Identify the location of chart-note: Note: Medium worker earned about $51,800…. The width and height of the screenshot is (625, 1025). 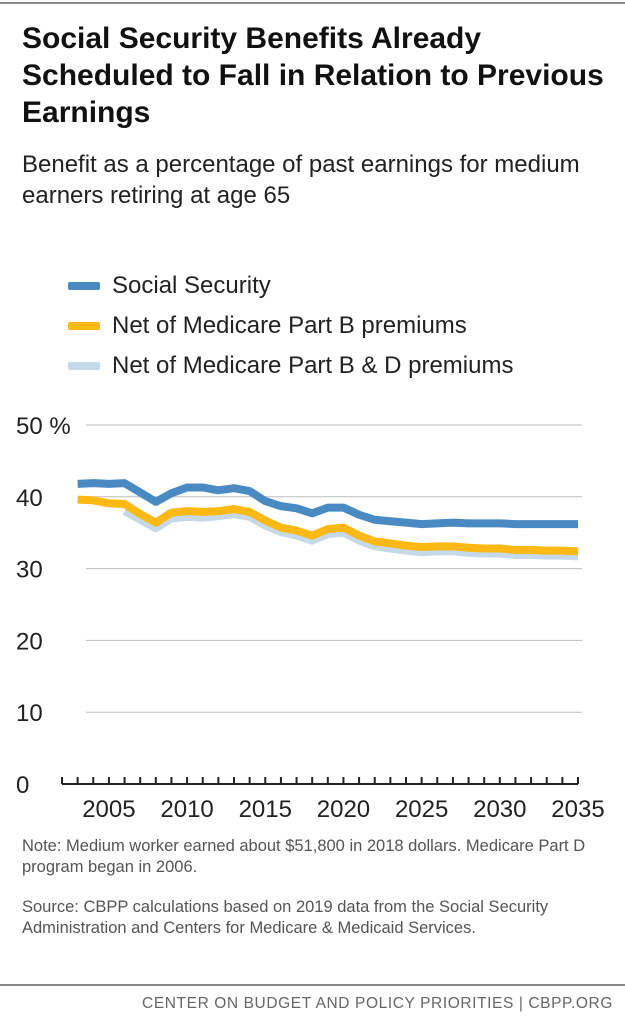
(304, 856).